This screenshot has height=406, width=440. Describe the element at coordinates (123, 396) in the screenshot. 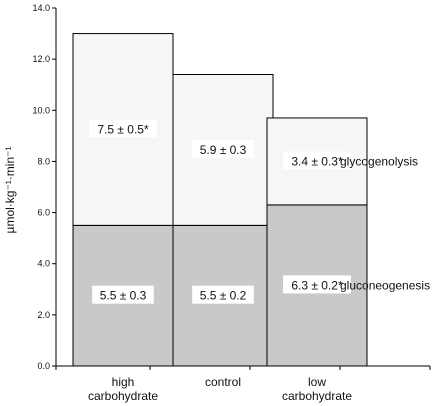

I see `category-label-1: carbohydrate` at that location.